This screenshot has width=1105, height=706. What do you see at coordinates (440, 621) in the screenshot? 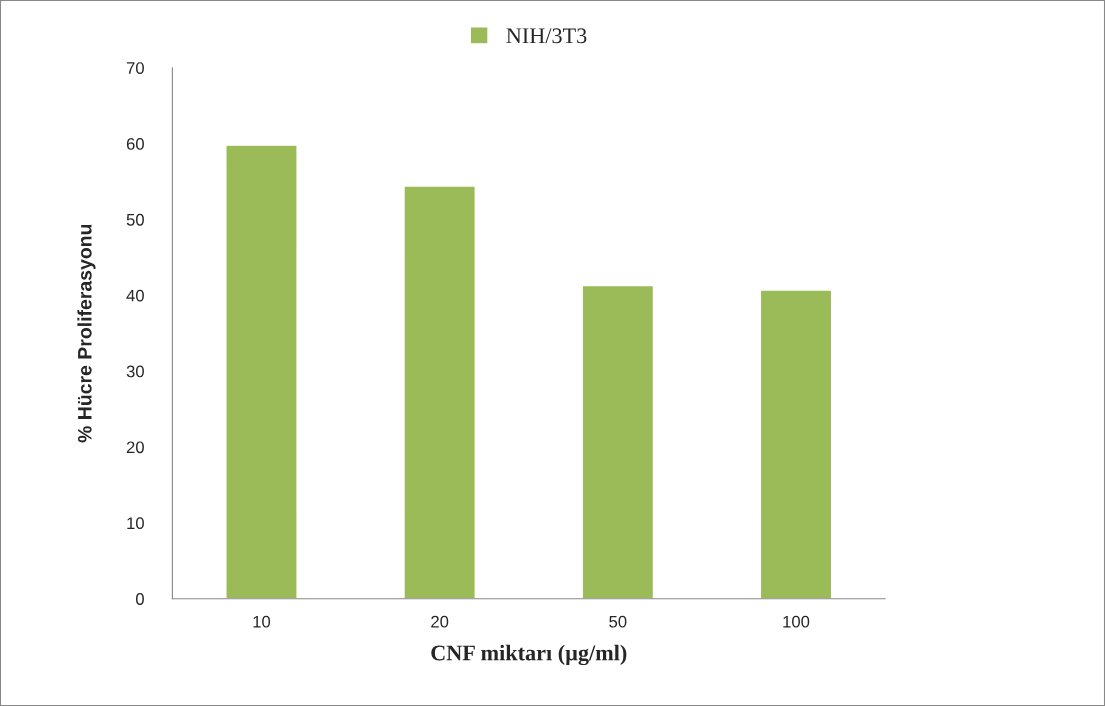
I see `x-tick-label: 20` at bounding box center [440, 621].